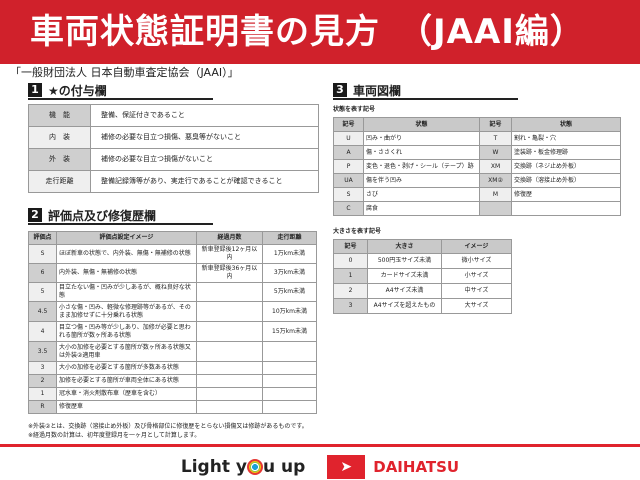 The height and width of the screenshot is (480, 640). Describe the element at coordinates (229, 254) in the screenshot. I see `table-cell: 新車登録後12ヶ月以内` at that location.